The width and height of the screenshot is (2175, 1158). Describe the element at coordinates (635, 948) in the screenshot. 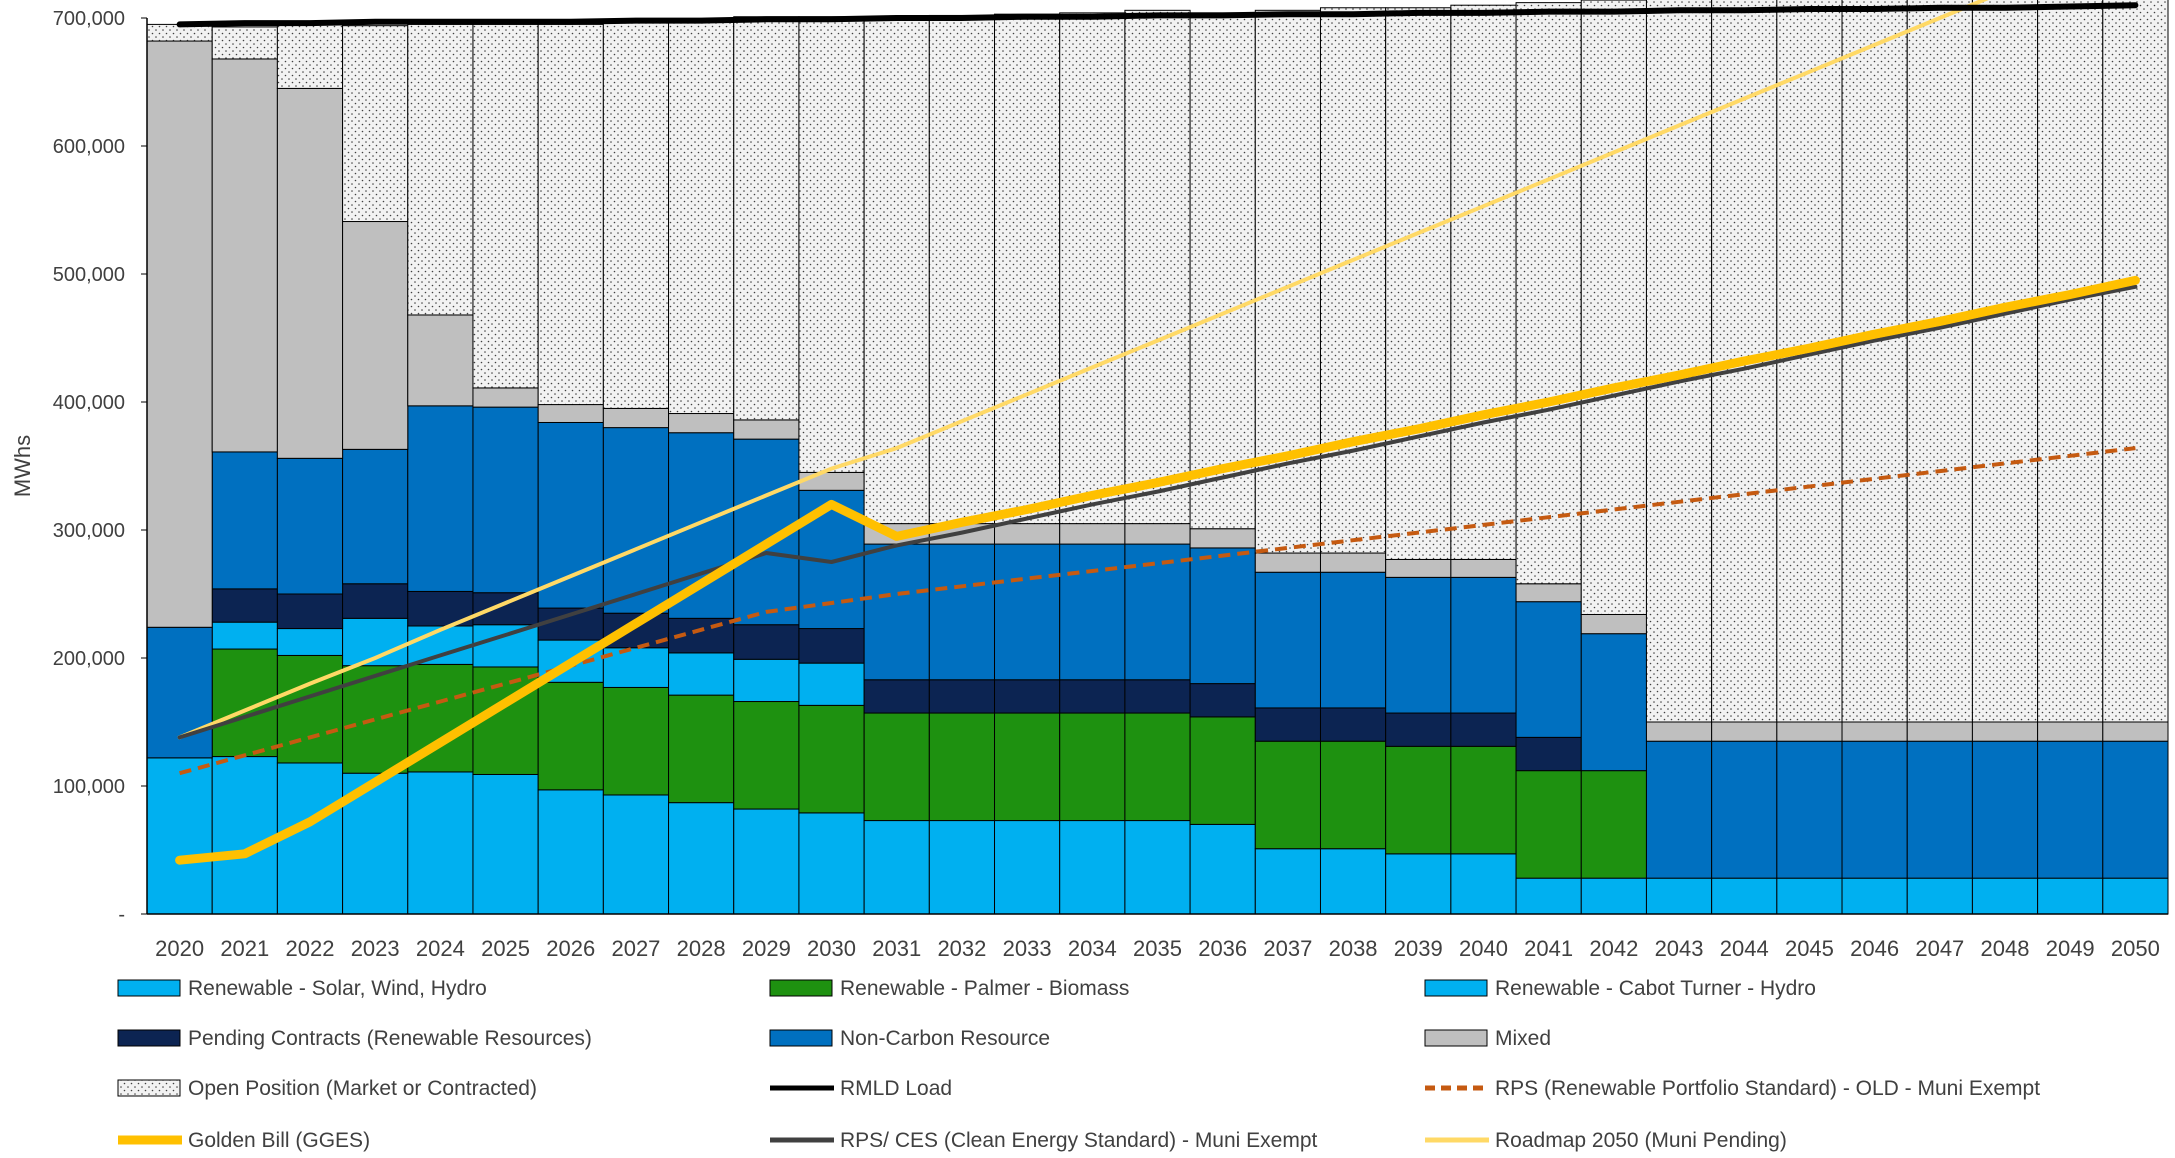

I see `x-tick-label: 2027` at that location.